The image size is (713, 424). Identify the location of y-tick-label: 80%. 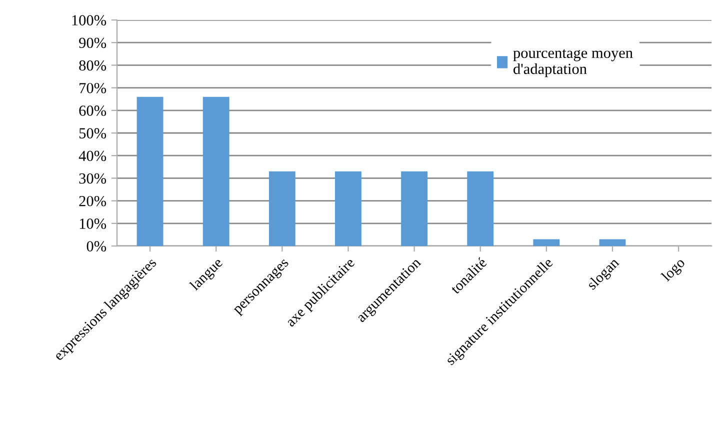
(92, 65).